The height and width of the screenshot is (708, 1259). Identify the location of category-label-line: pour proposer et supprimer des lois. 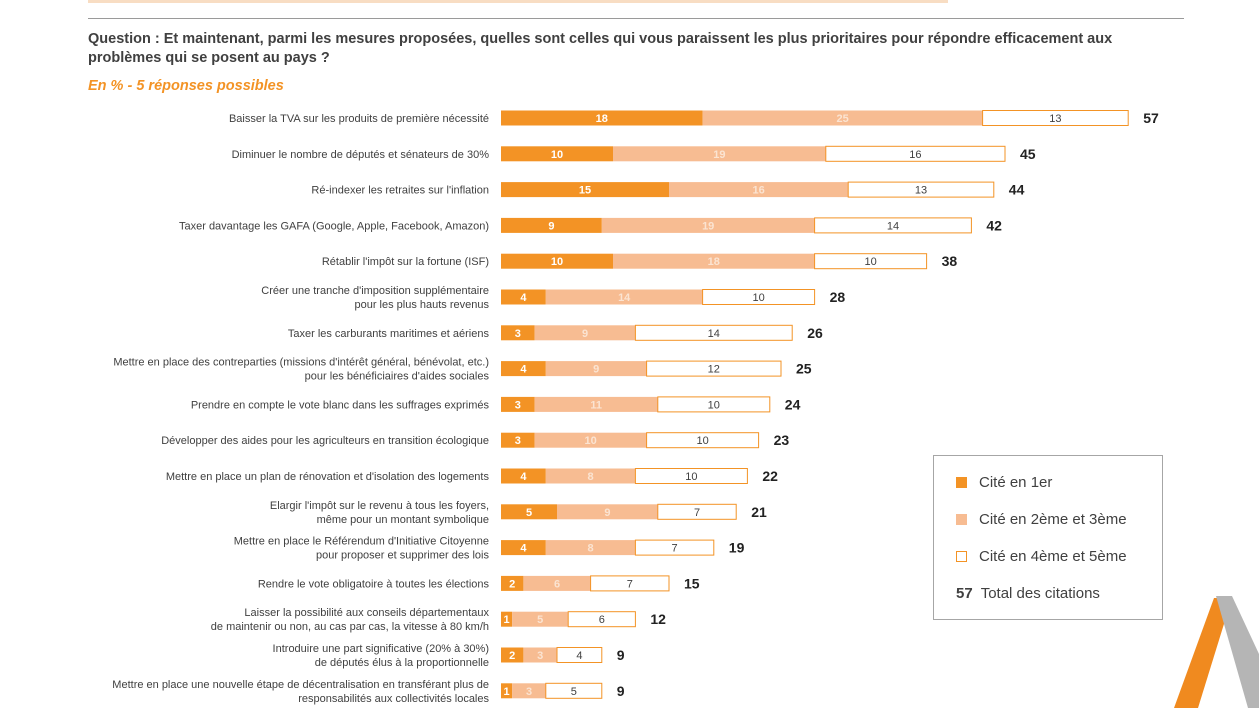
(403, 556).